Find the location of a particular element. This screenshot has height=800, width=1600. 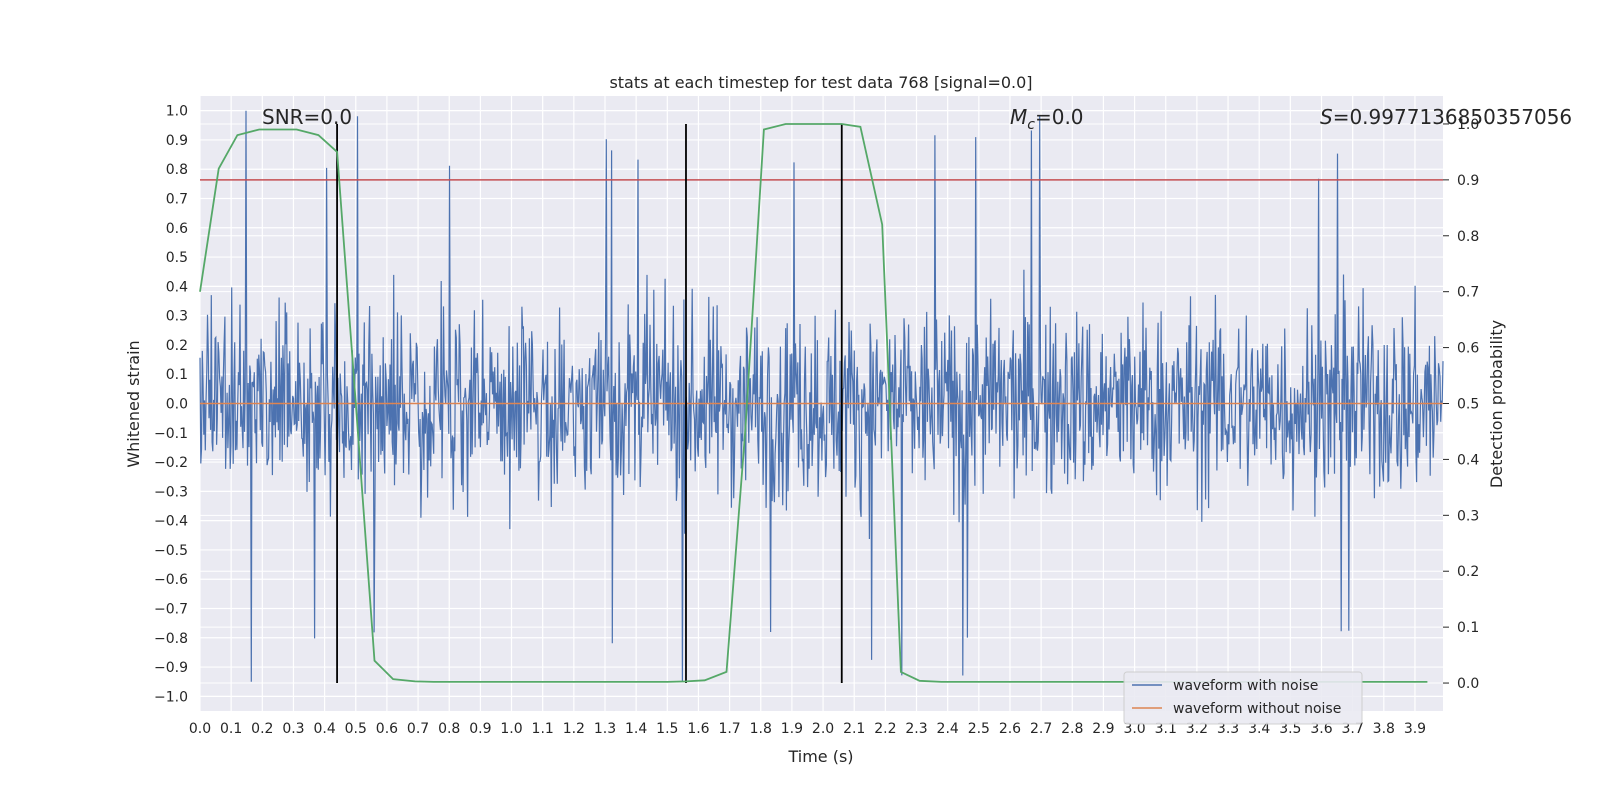

y-tick-label: 1.0 is located at coordinates (177, 112).